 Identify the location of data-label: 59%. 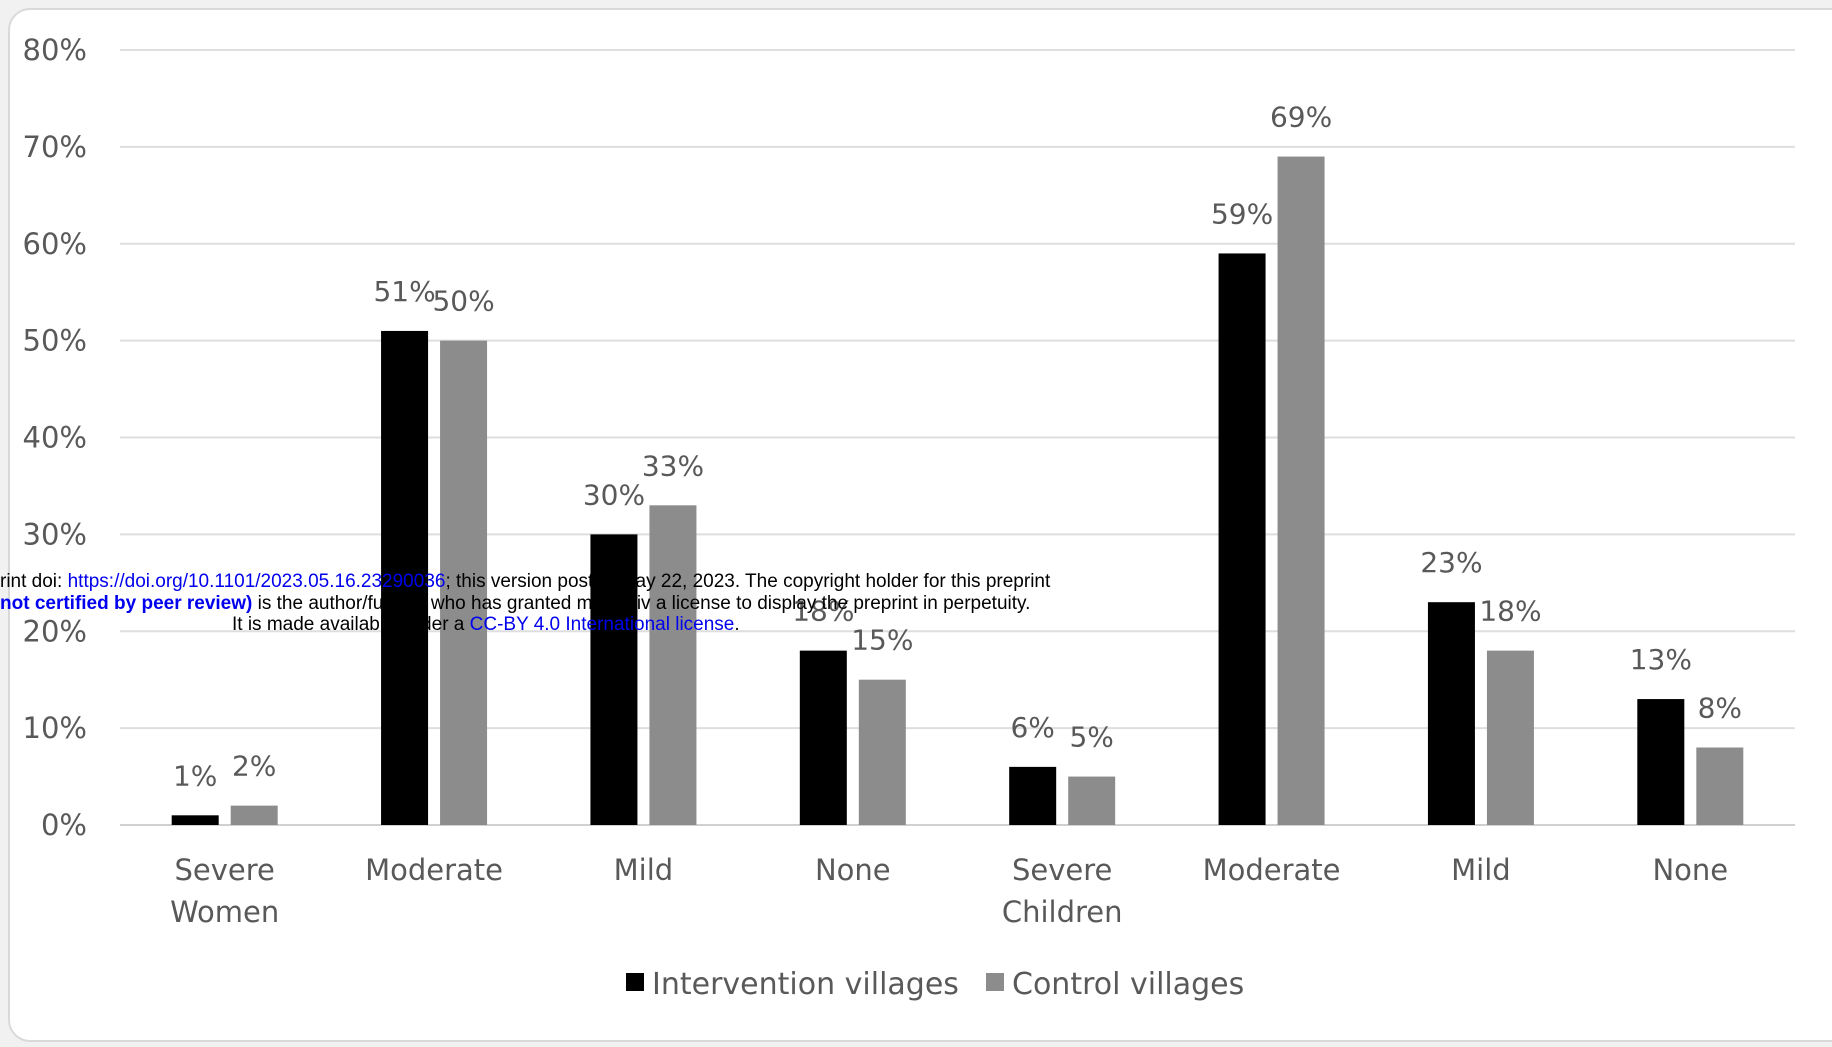
(1242, 213).